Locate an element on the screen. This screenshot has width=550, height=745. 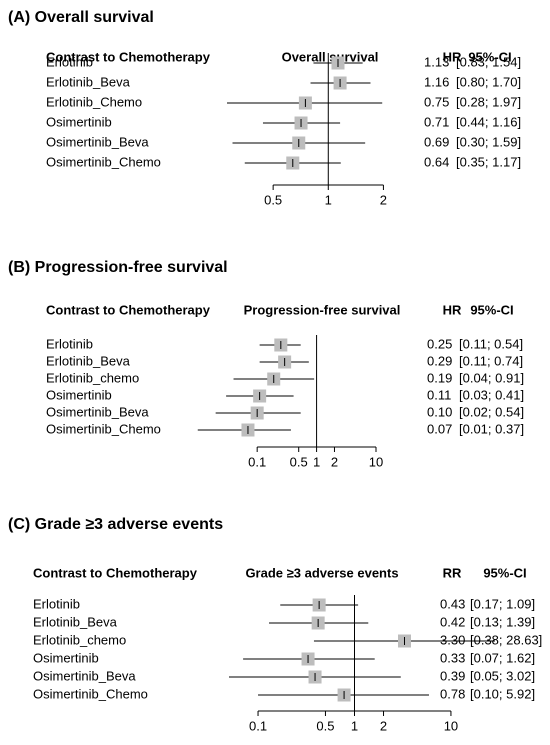
effect-label: 0.43 is located at coordinates (452, 603).